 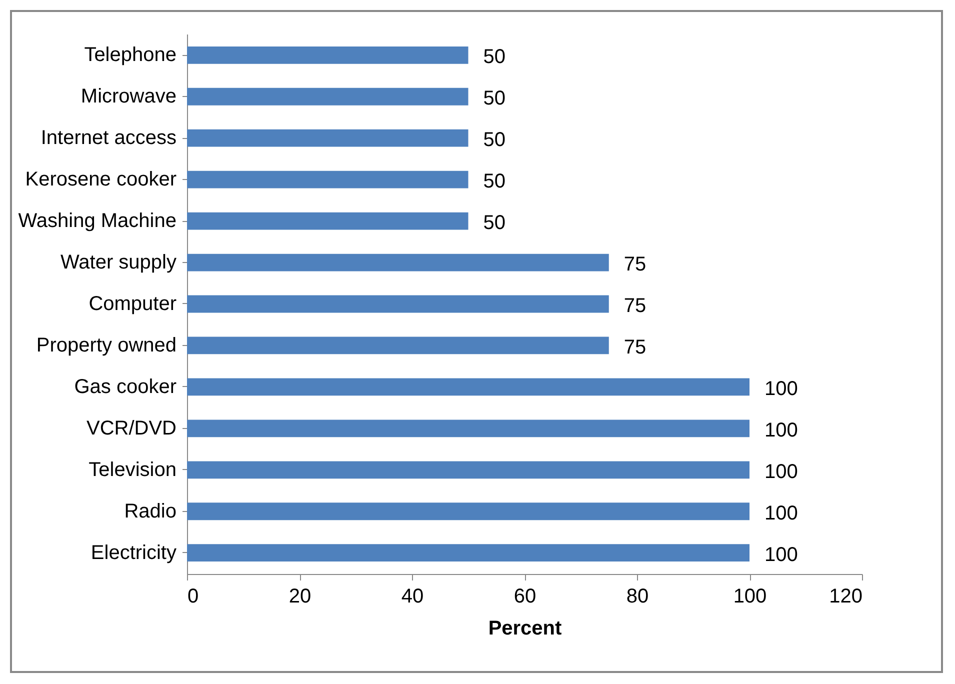 What do you see at coordinates (106, 345) in the screenshot?
I see `y-tick-label: Property owned` at bounding box center [106, 345].